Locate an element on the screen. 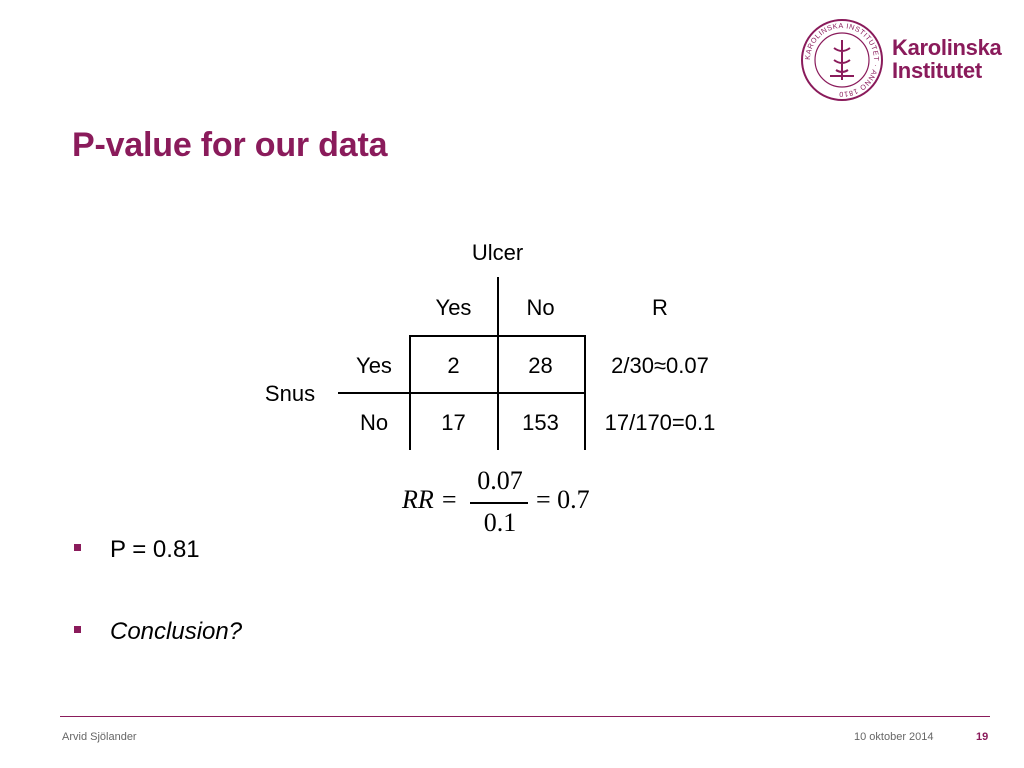 This screenshot has width=1024, height=768. bullet-list: P = 0.81 Conclusion? is located at coordinates (156, 614).